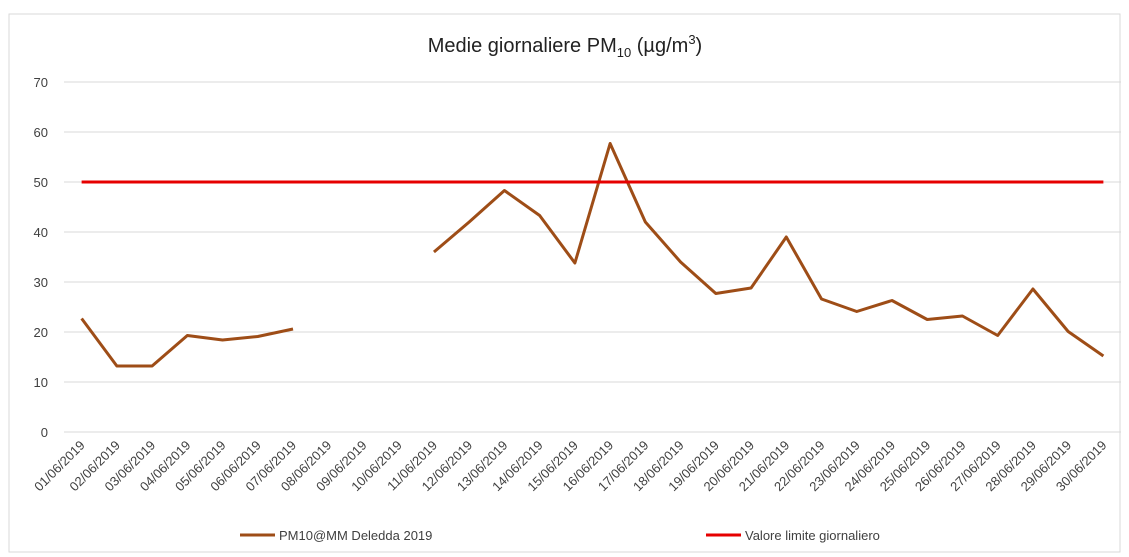 The image size is (1129, 557). Describe the element at coordinates (41, 232) in the screenshot. I see `y-tick-label: 40` at that location.